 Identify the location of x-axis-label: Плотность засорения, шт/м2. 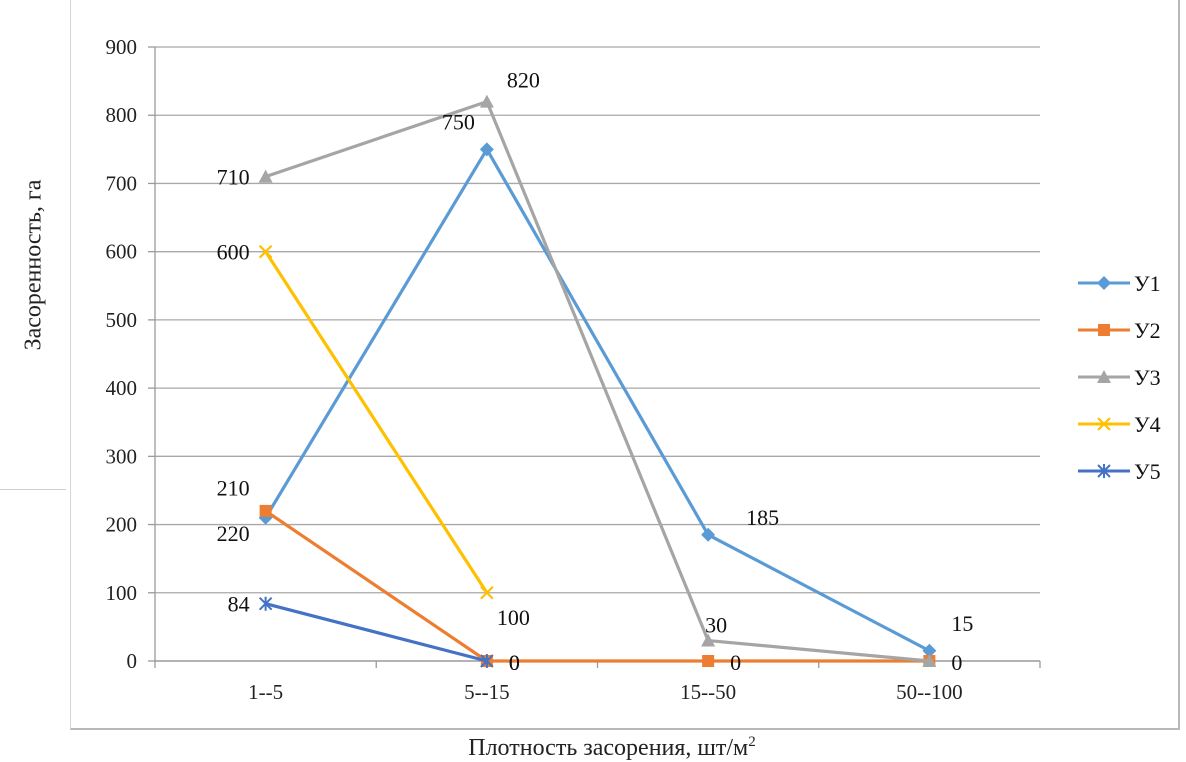
(612, 748).